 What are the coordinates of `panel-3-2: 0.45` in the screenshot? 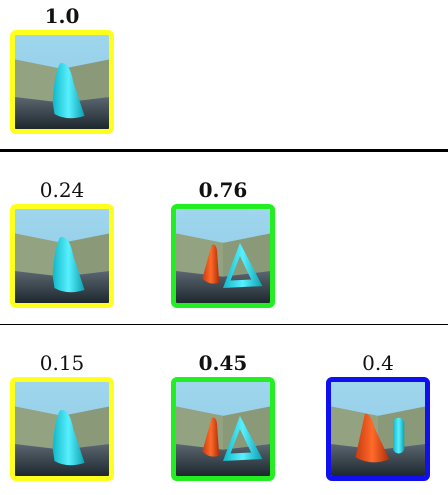 It's located at (223, 416).